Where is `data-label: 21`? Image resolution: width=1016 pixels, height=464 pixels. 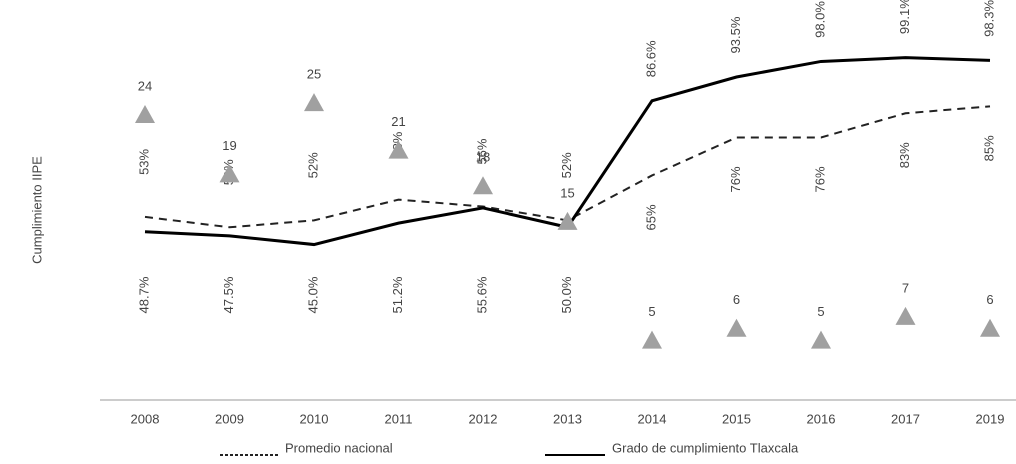
data-label: 21 is located at coordinates (398, 121).